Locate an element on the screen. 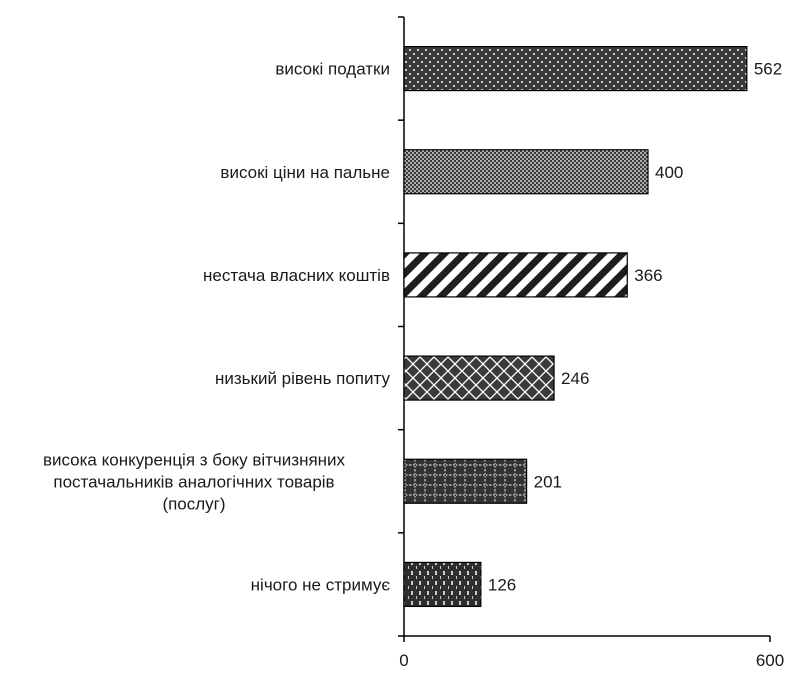 Image resolution: width=801 pixels, height=675 pixels. category-label-line: постачальників аналогічних товарів is located at coordinates (193, 481).